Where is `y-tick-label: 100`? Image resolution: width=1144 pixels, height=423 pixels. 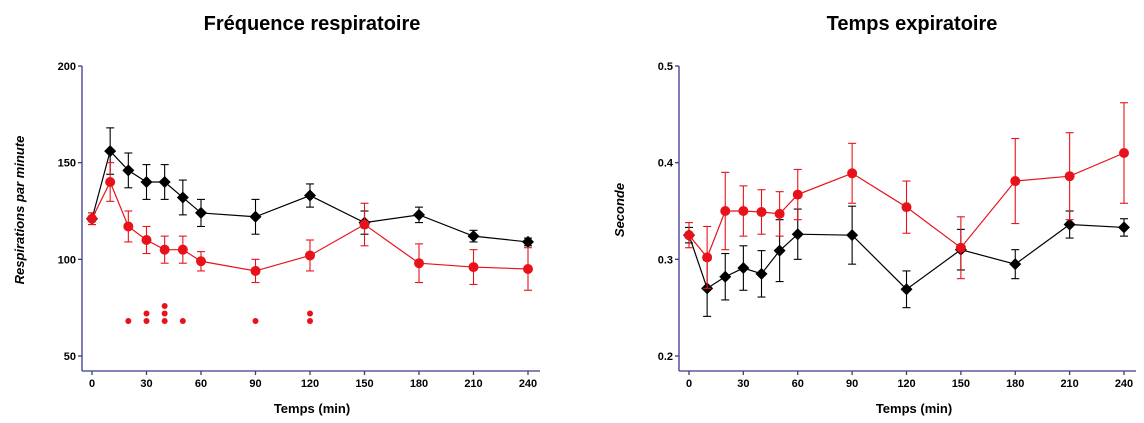 y-tick-label: 100 is located at coordinates (67, 260).